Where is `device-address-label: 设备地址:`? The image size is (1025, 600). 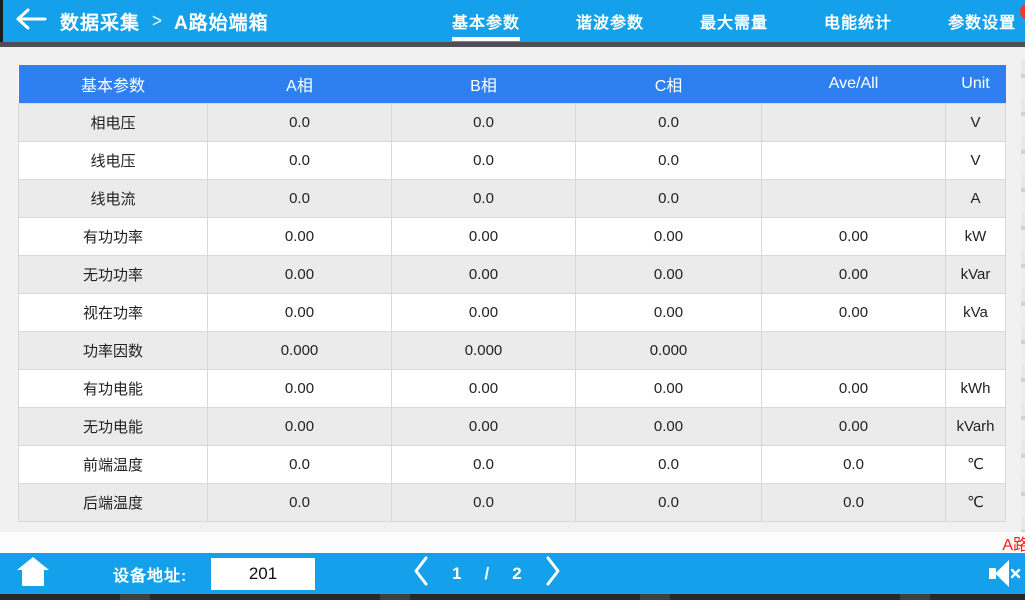
device-address-label: 设备地址: is located at coordinates (150, 576).